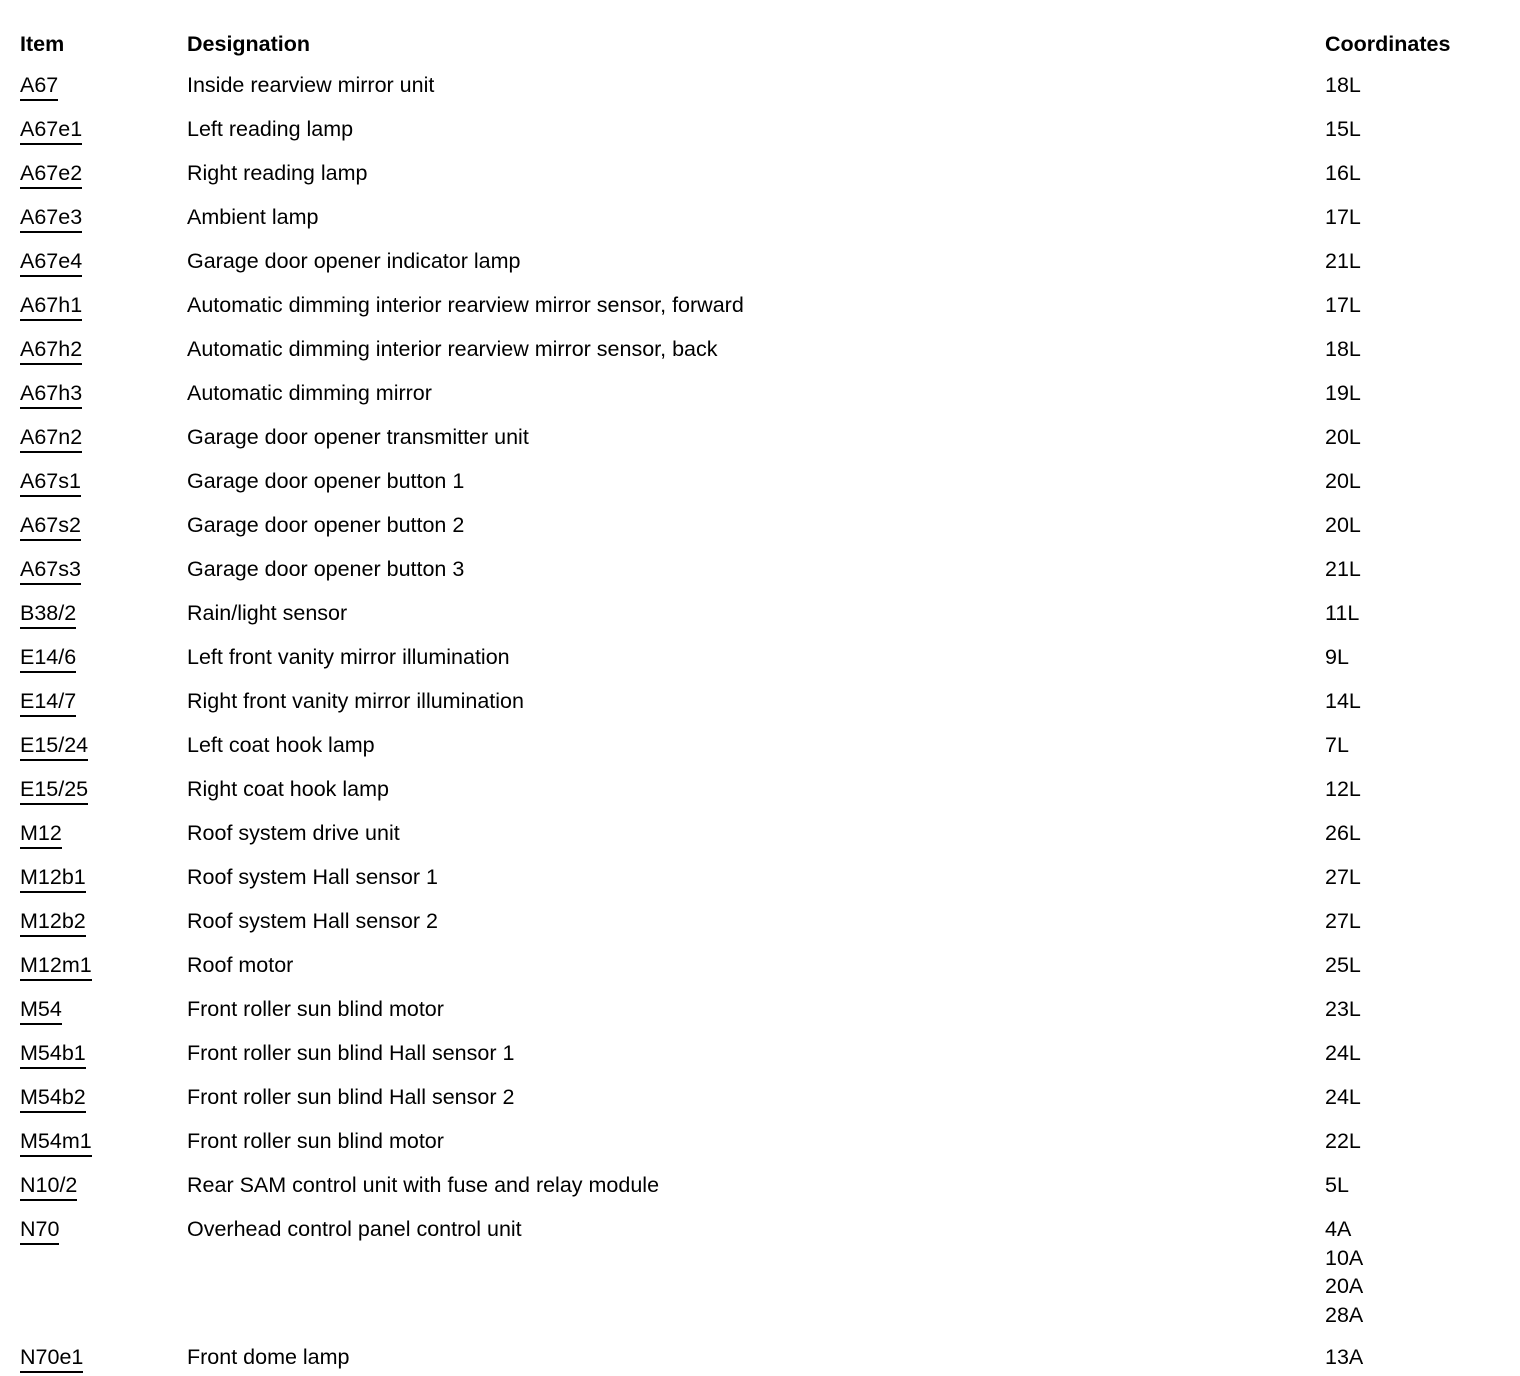  I want to click on item-cell: A67h1, so click(103, 313).